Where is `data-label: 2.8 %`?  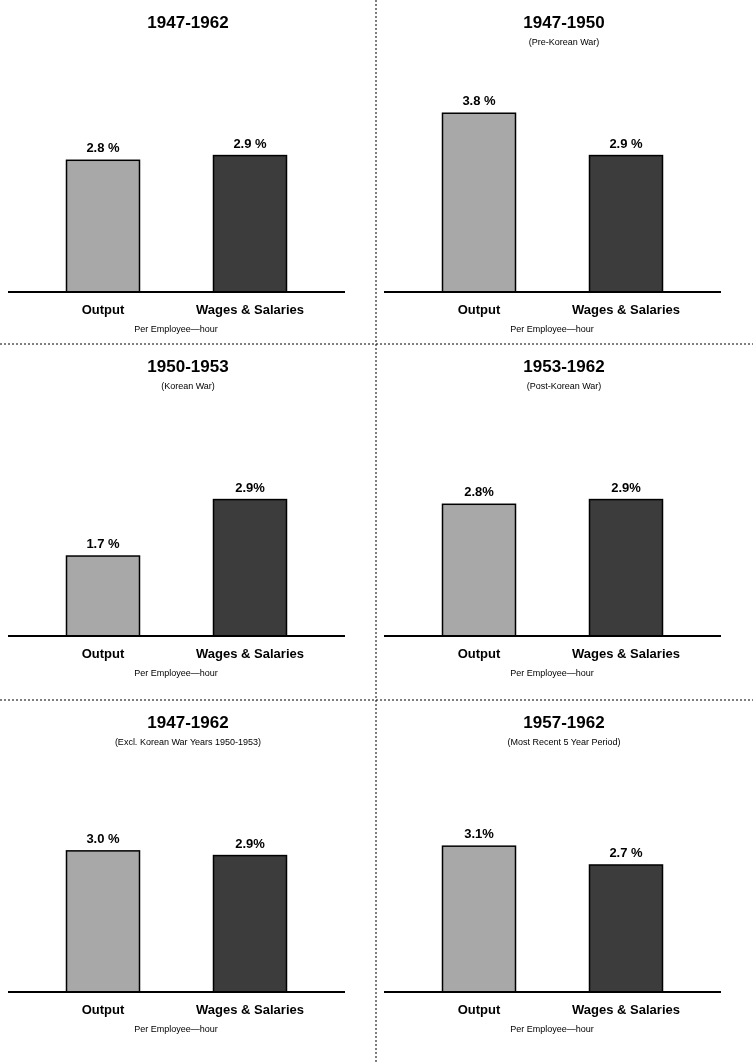 data-label: 2.8 % is located at coordinates (103, 148).